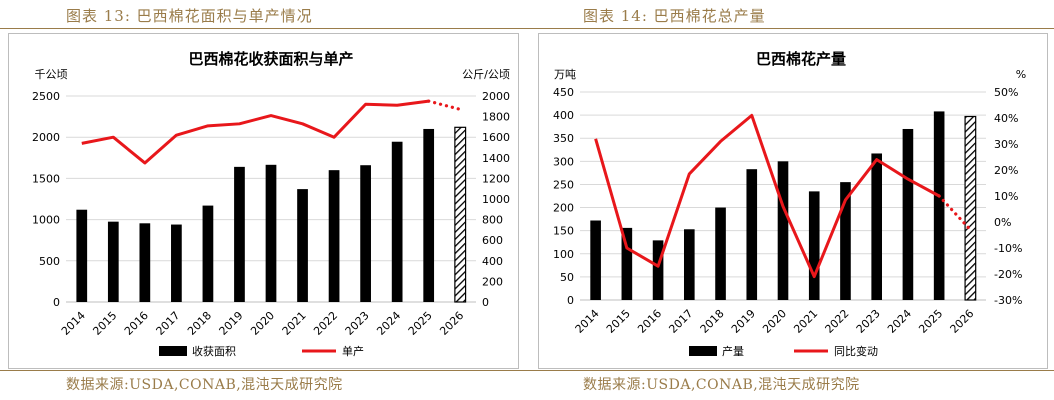 Image resolution: width=1054 pixels, height=400 pixels. What do you see at coordinates (486, 74) in the screenshot?
I see `right-axis-unit: 公斤/公顷` at bounding box center [486, 74].